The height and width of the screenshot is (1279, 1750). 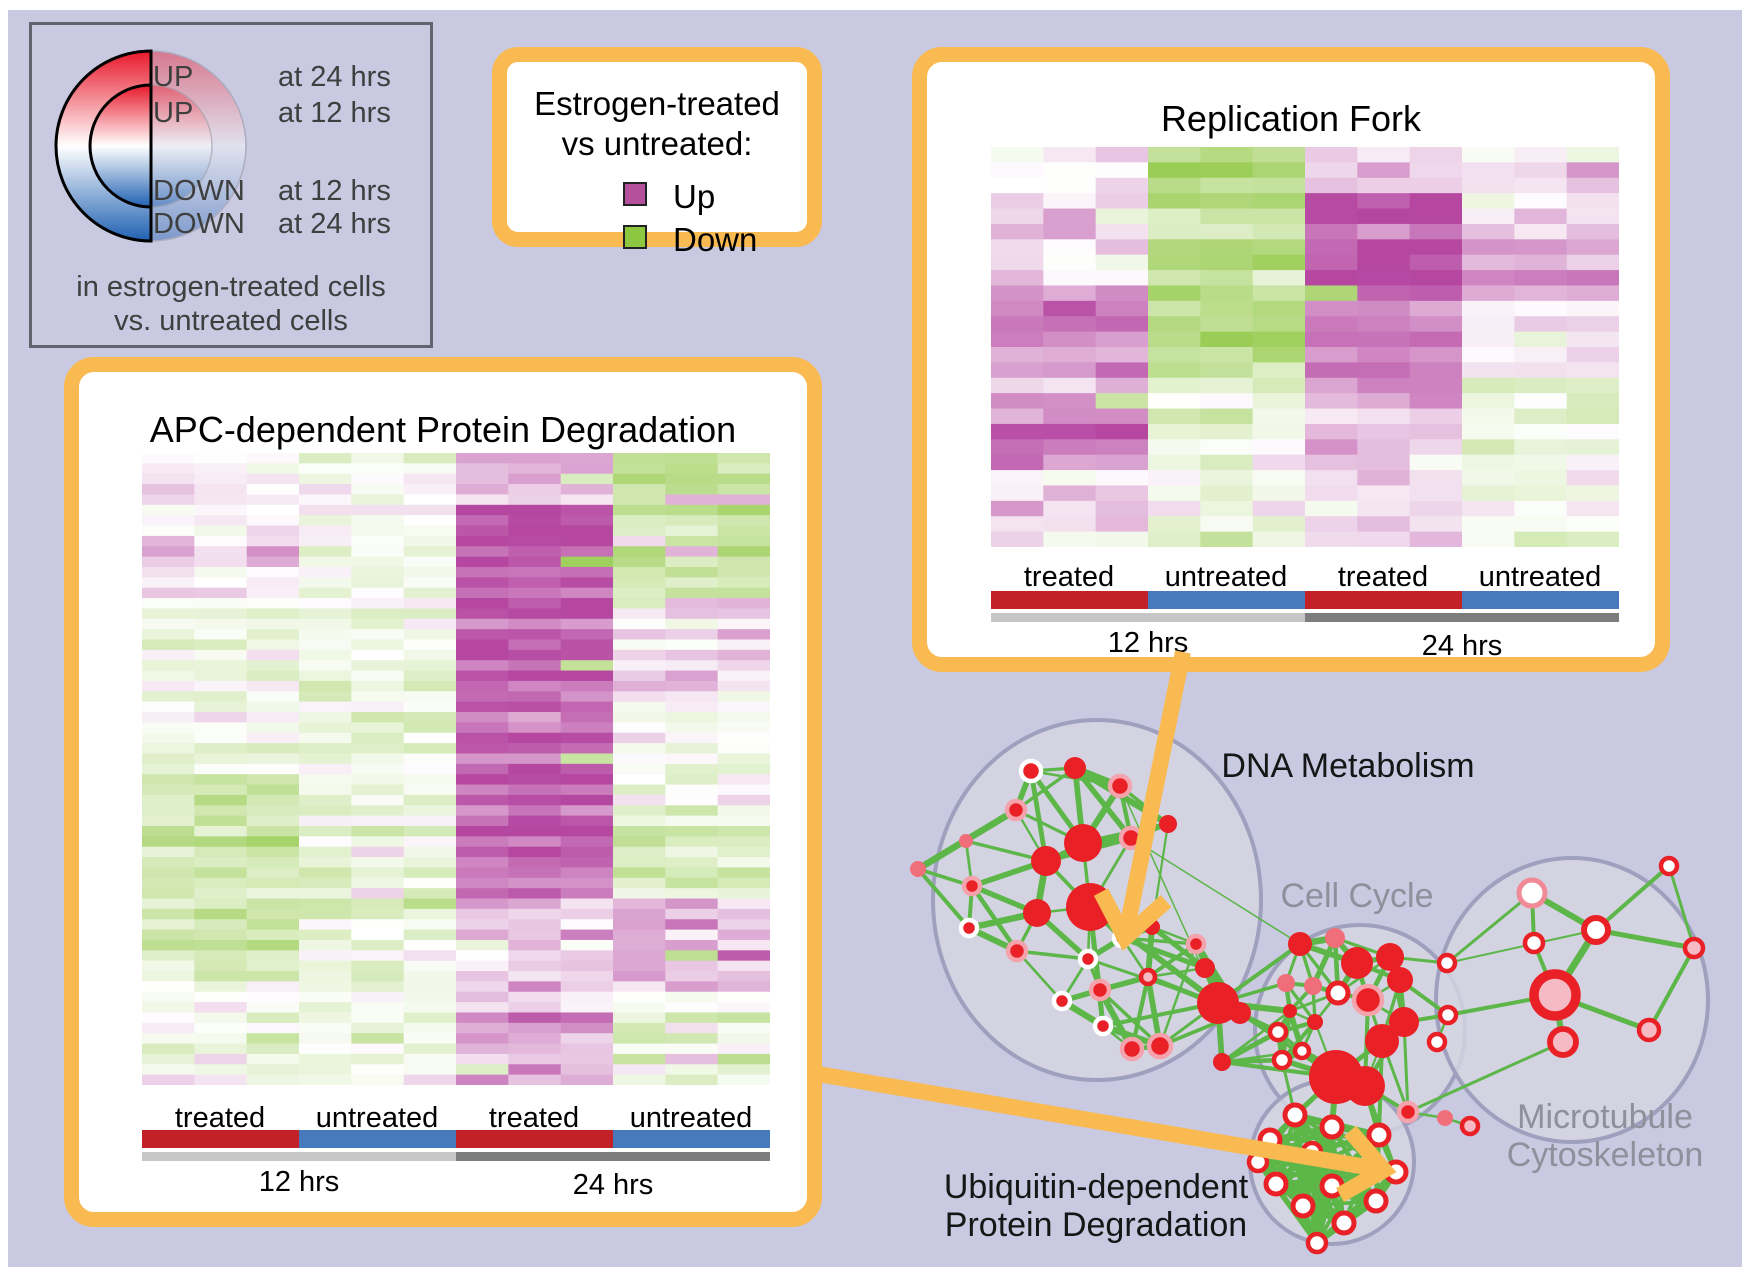 I want to click on apc-condition-bars, so click(x=456, y=1145).